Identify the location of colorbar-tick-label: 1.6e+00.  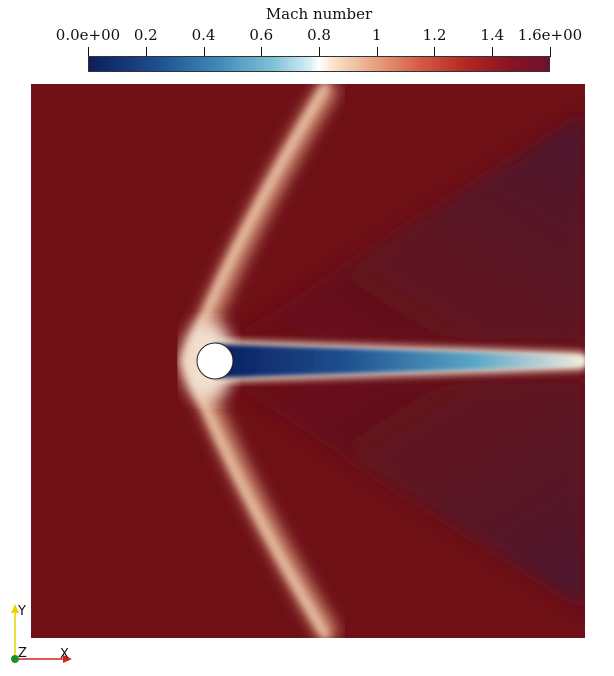
(550, 35).